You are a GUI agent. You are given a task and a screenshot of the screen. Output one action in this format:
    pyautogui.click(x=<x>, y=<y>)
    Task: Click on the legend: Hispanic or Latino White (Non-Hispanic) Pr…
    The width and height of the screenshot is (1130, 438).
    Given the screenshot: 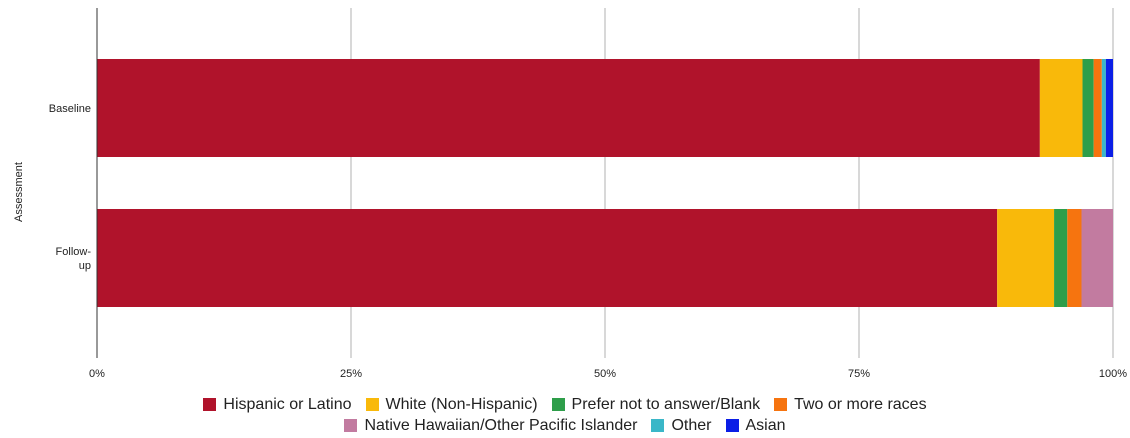 What is the action you would take?
    pyautogui.click(x=565, y=415)
    